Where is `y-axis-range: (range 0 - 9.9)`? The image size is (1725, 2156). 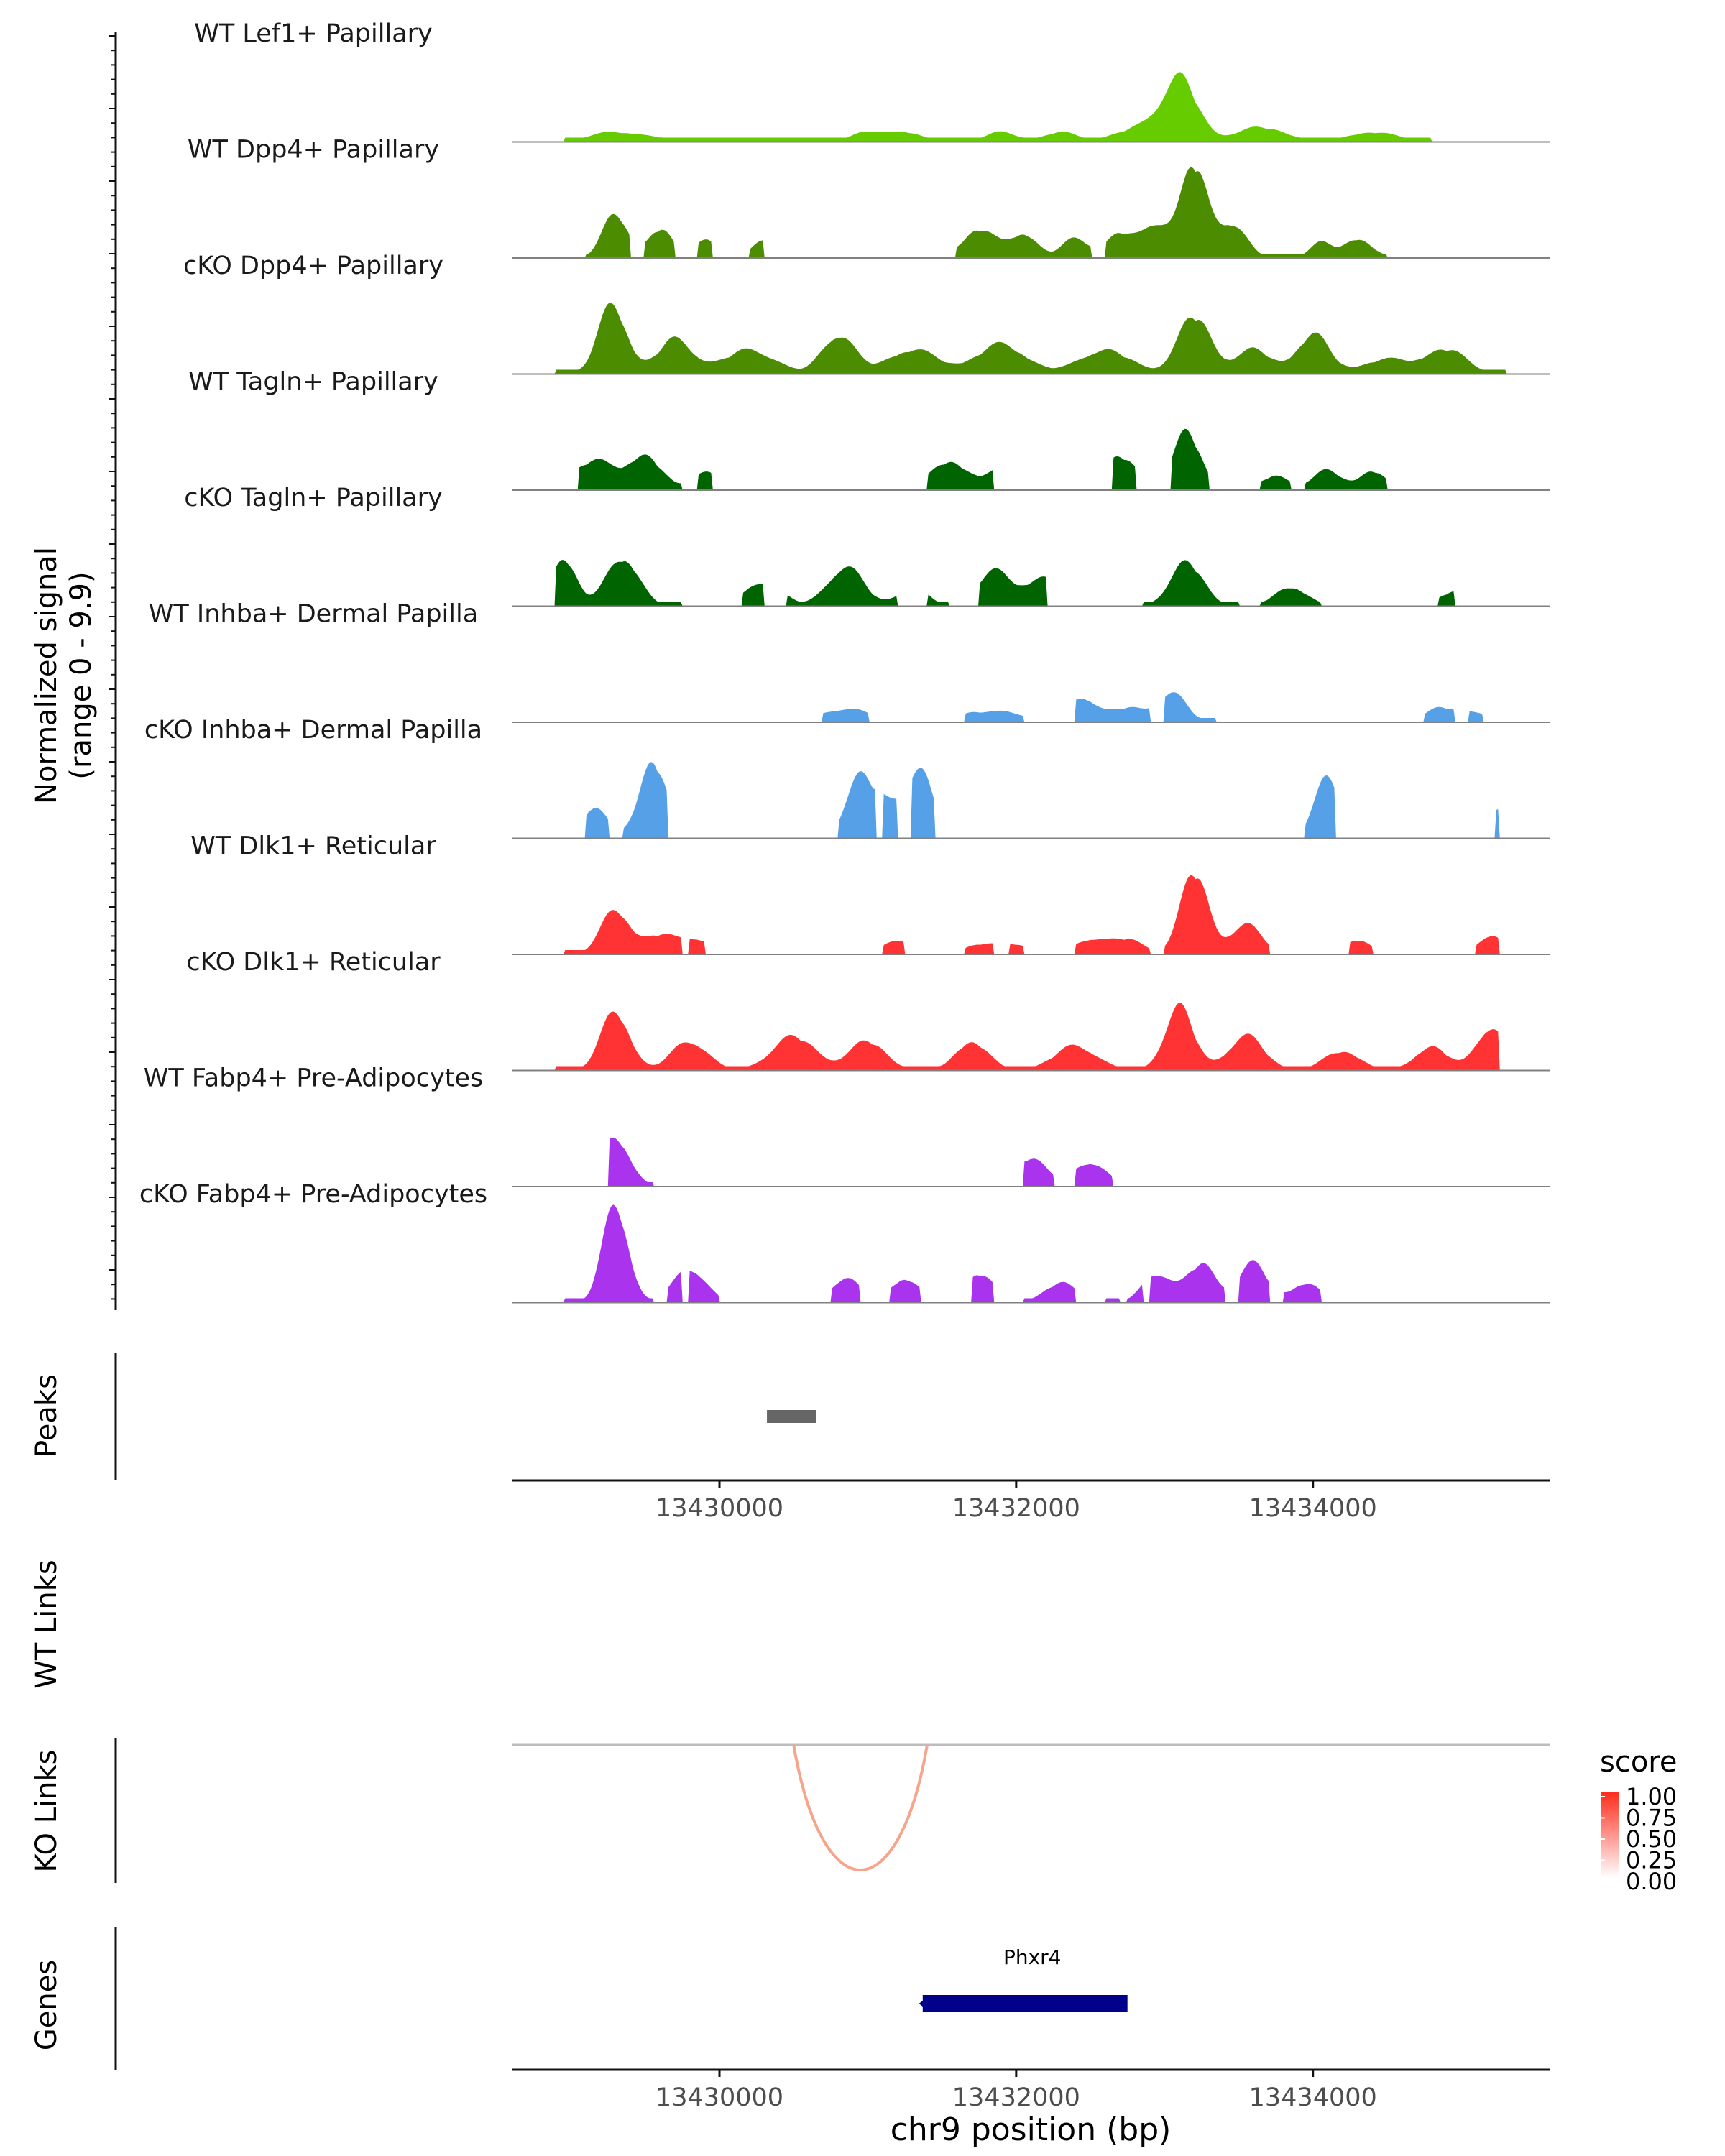
y-axis-range: (range 0 - 9.9) is located at coordinates (81, 675).